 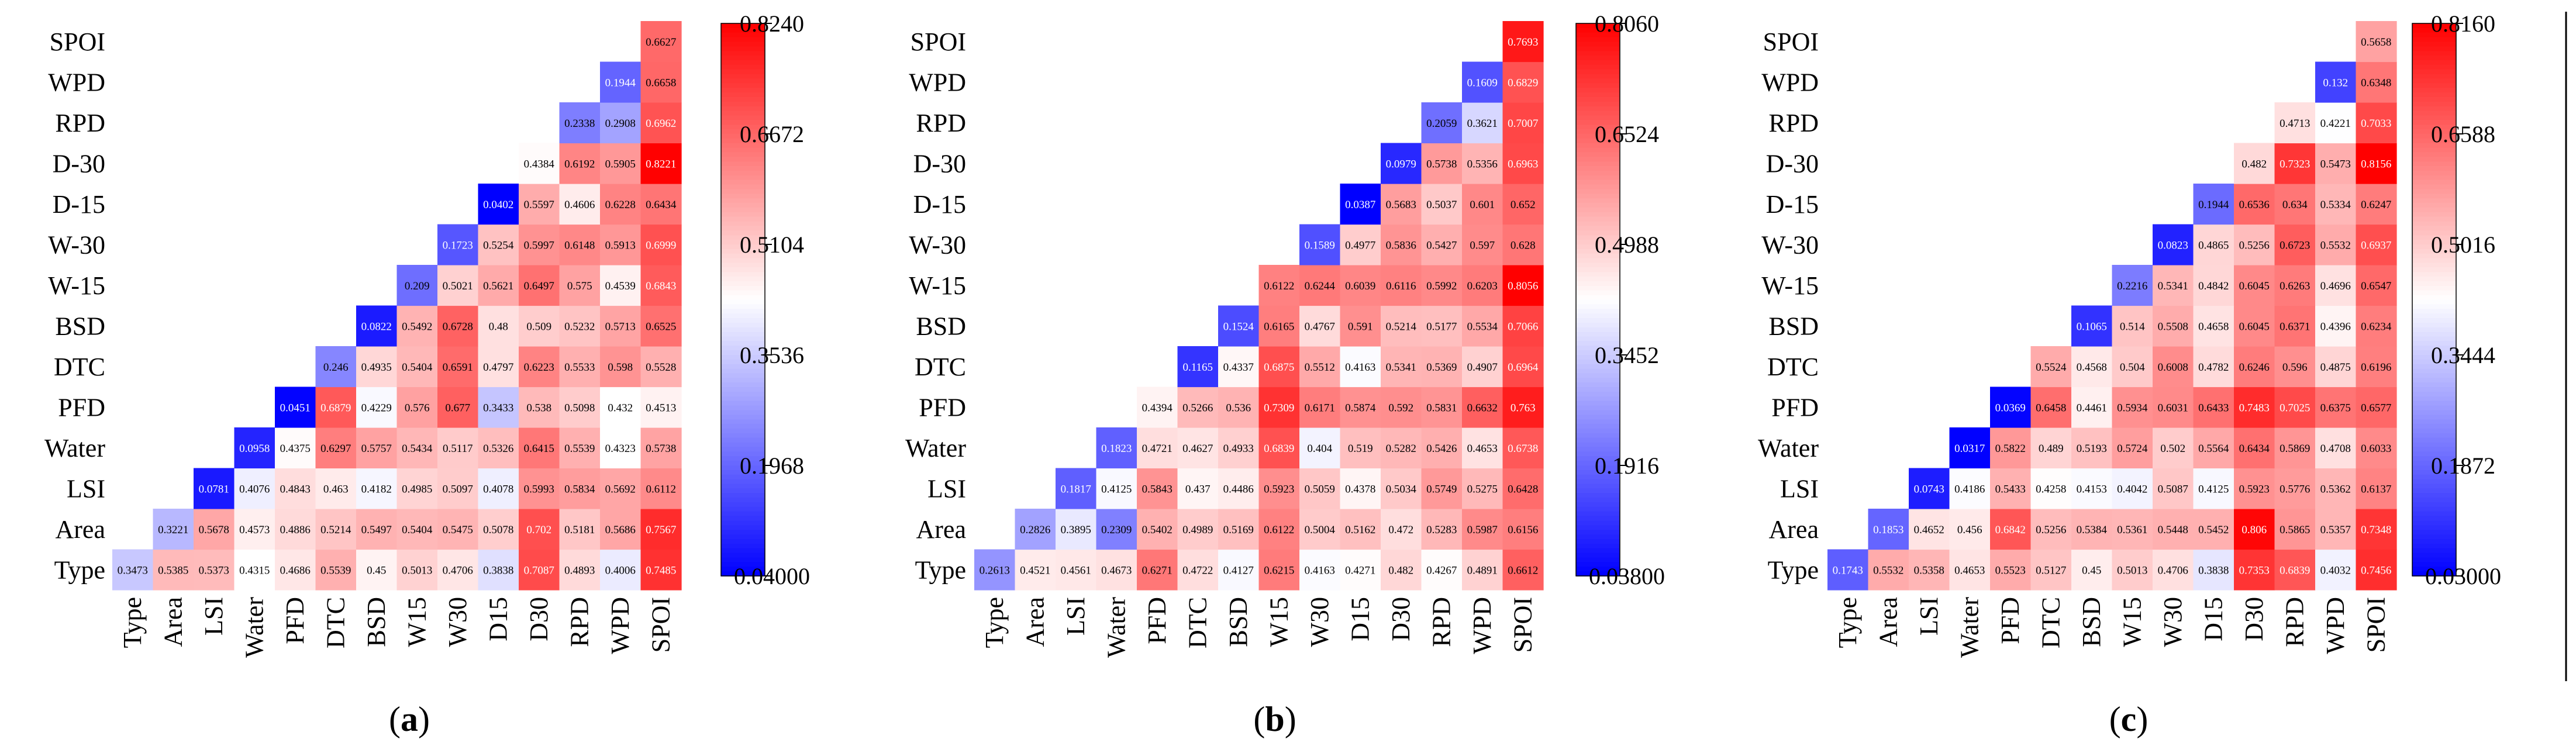 I want to click on cell-value-label: 0.4706, so click(x=2173, y=570).